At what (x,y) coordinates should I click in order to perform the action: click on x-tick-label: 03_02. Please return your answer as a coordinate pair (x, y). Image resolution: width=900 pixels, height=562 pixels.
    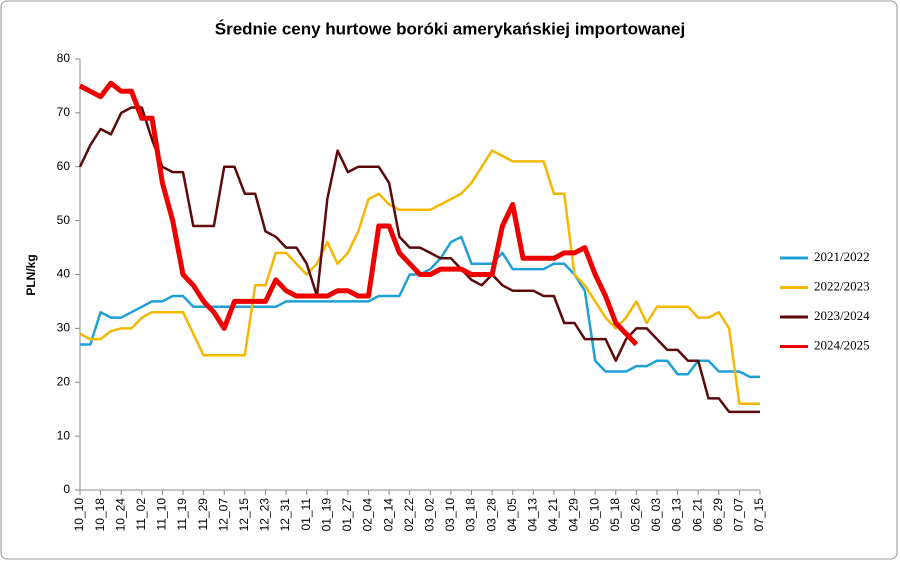
    Looking at the image, I should click on (429, 515).